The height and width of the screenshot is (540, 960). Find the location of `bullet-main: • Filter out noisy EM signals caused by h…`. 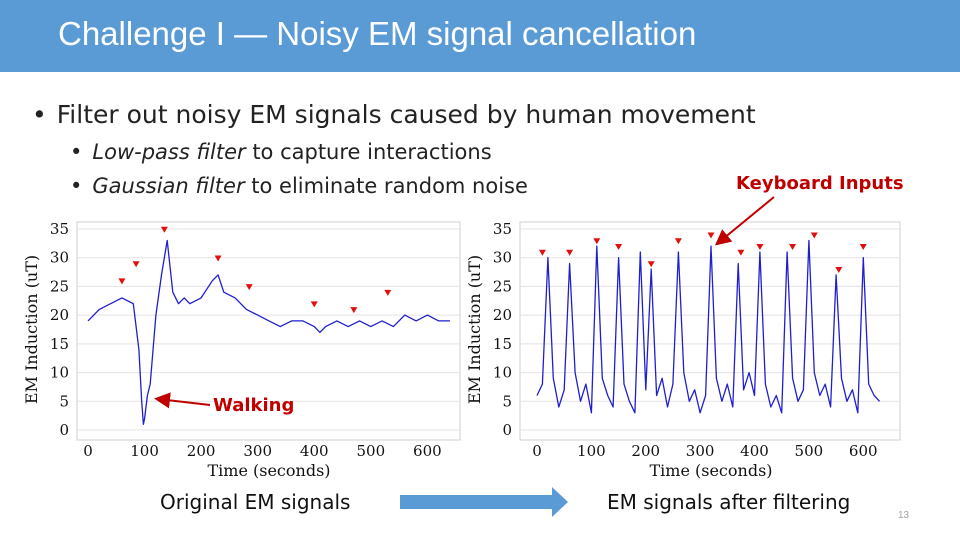

bullet-main: • Filter out noisy EM signals caused by h… is located at coordinates (394, 114).